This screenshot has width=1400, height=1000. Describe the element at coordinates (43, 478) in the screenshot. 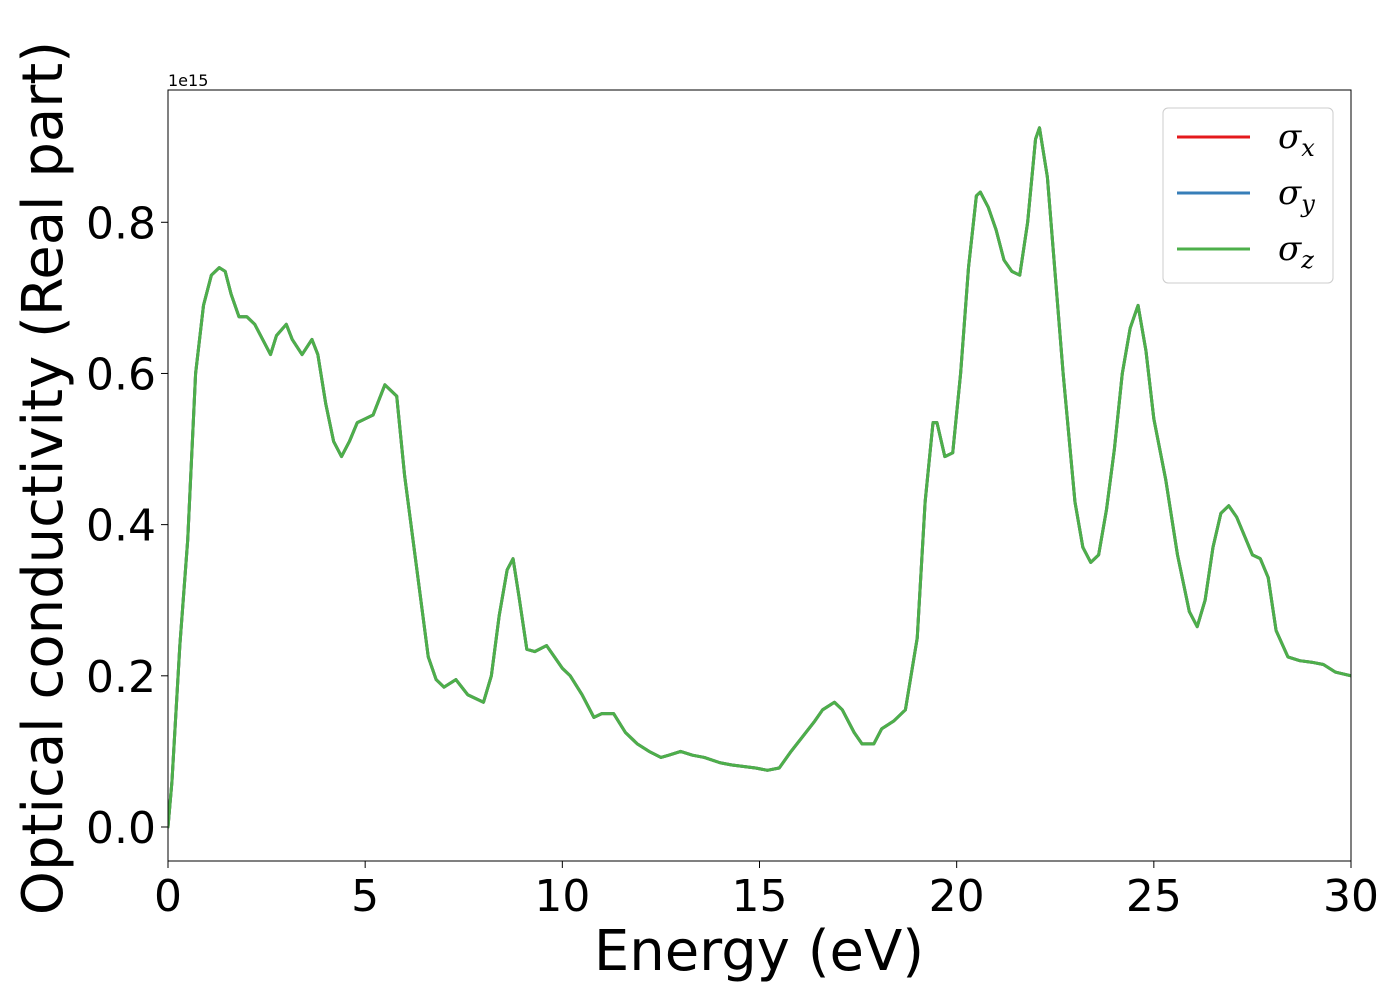

I see `y-axis-label: Optical conductivity (Real part)` at that location.